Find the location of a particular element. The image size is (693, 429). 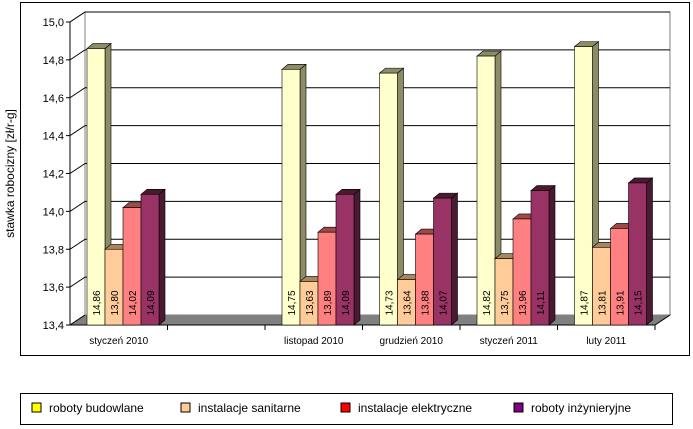

data-label: 14,15 is located at coordinates (639, 302).